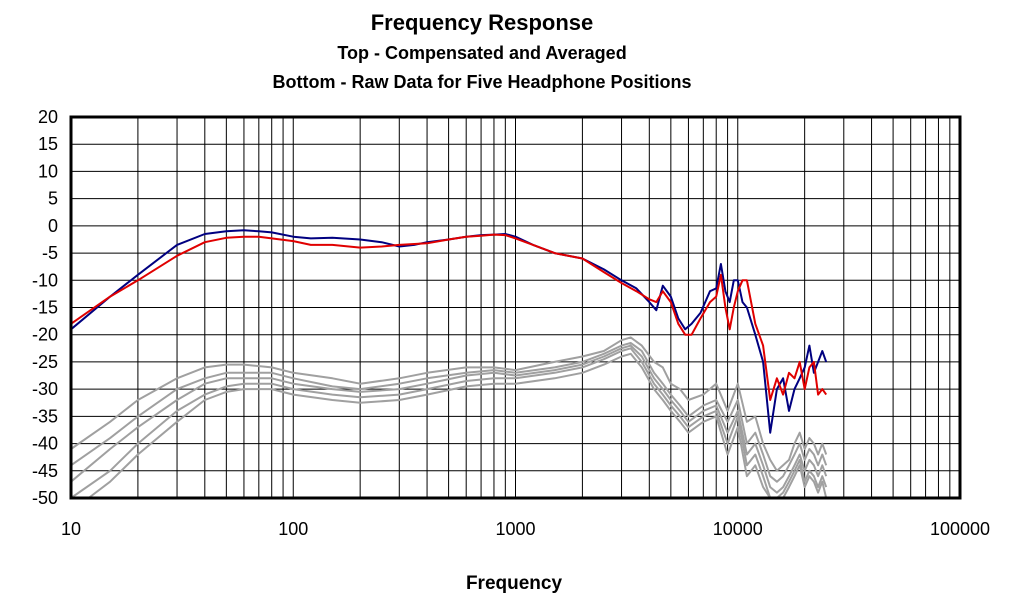 Image resolution: width=1024 pixels, height=605 pixels. Describe the element at coordinates (45, 444) in the screenshot. I see `y-tick-label: -40` at that location.